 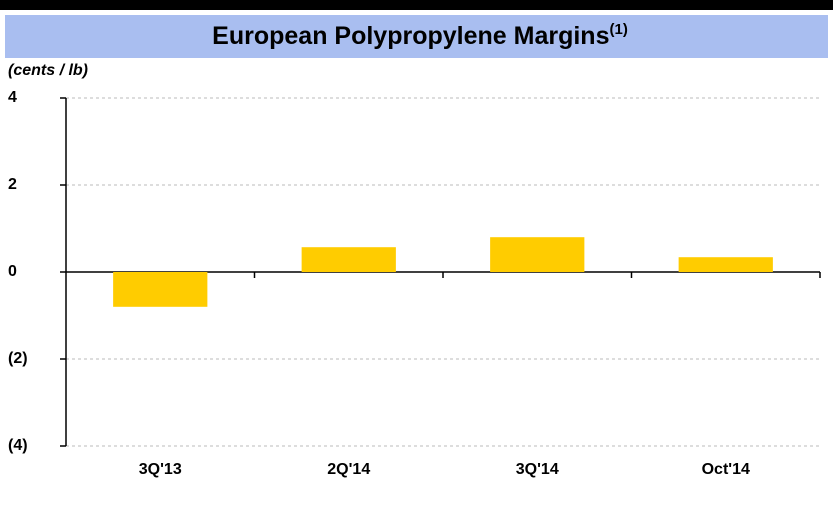 I want to click on title-text: European Polypropylene Margins, so click(x=410, y=36).